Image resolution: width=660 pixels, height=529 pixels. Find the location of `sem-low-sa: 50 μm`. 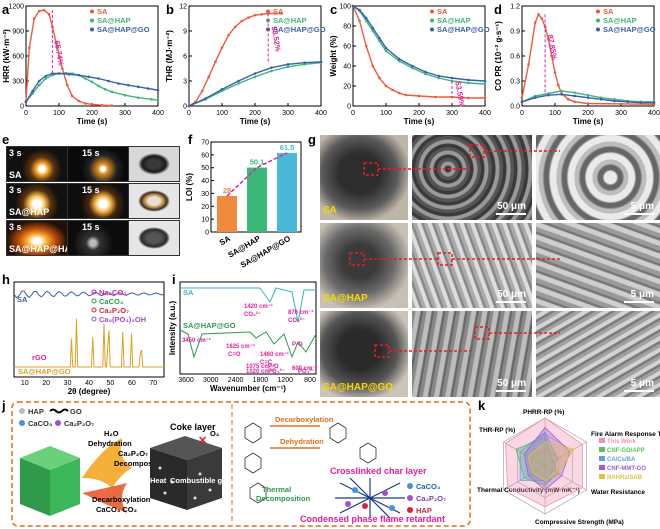

sem-low-sa: 50 μm is located at coordinates (472, 177).